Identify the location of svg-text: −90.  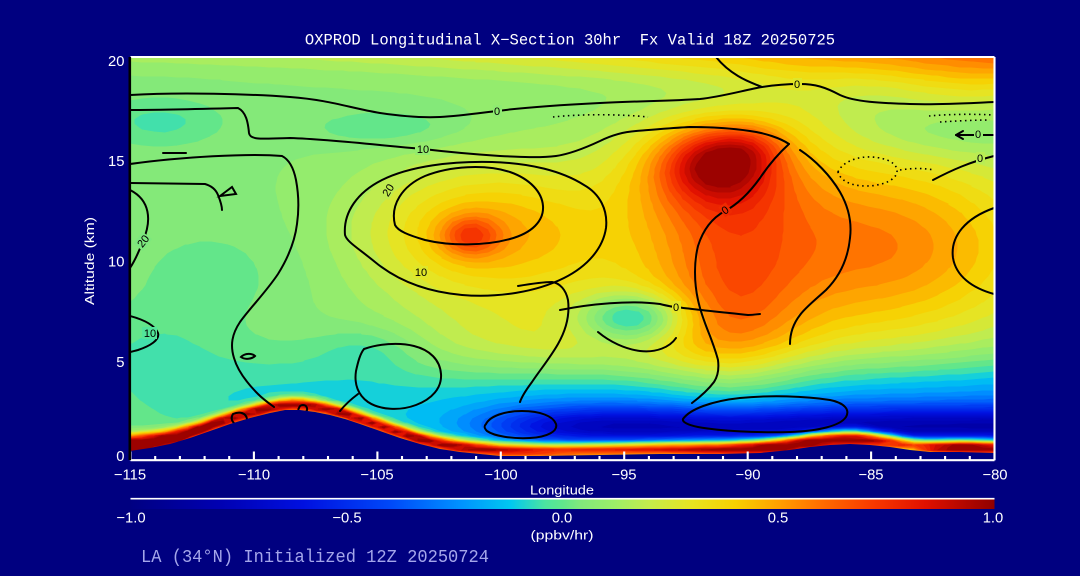
(747, 475).